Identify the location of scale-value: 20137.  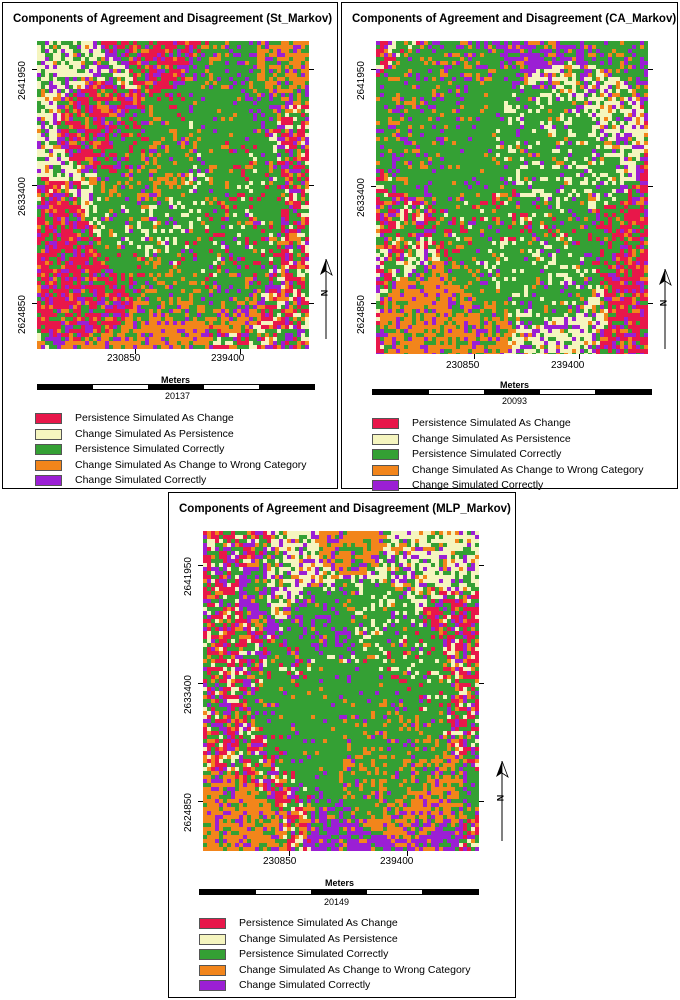
(178, 396).